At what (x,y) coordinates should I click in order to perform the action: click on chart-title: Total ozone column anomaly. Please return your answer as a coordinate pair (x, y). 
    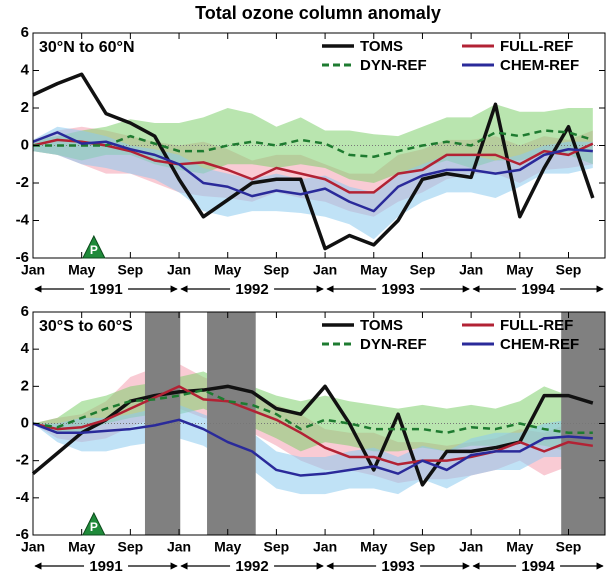
    Looking at the image, I should click on (318, 13).